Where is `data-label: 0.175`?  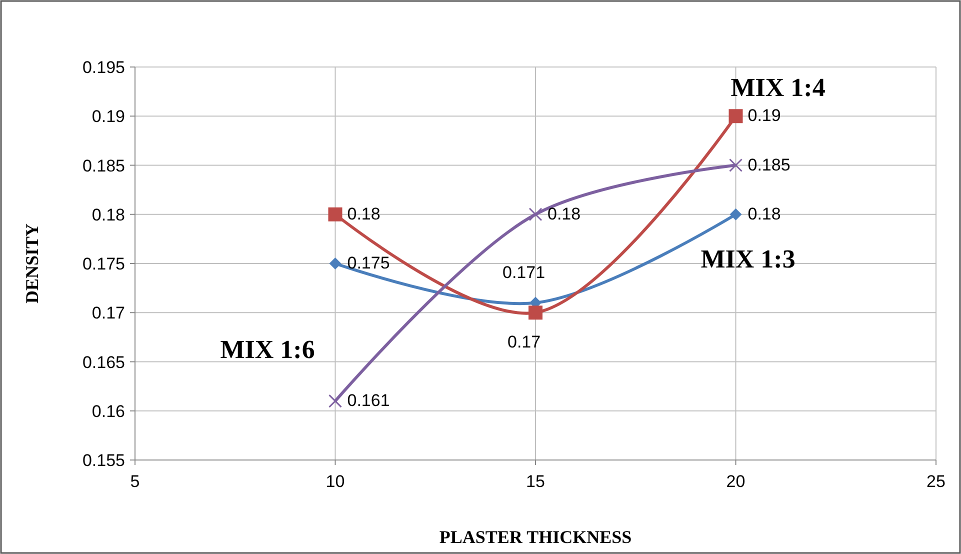 data-label: 0.175 is located at coordinates (368, 263).